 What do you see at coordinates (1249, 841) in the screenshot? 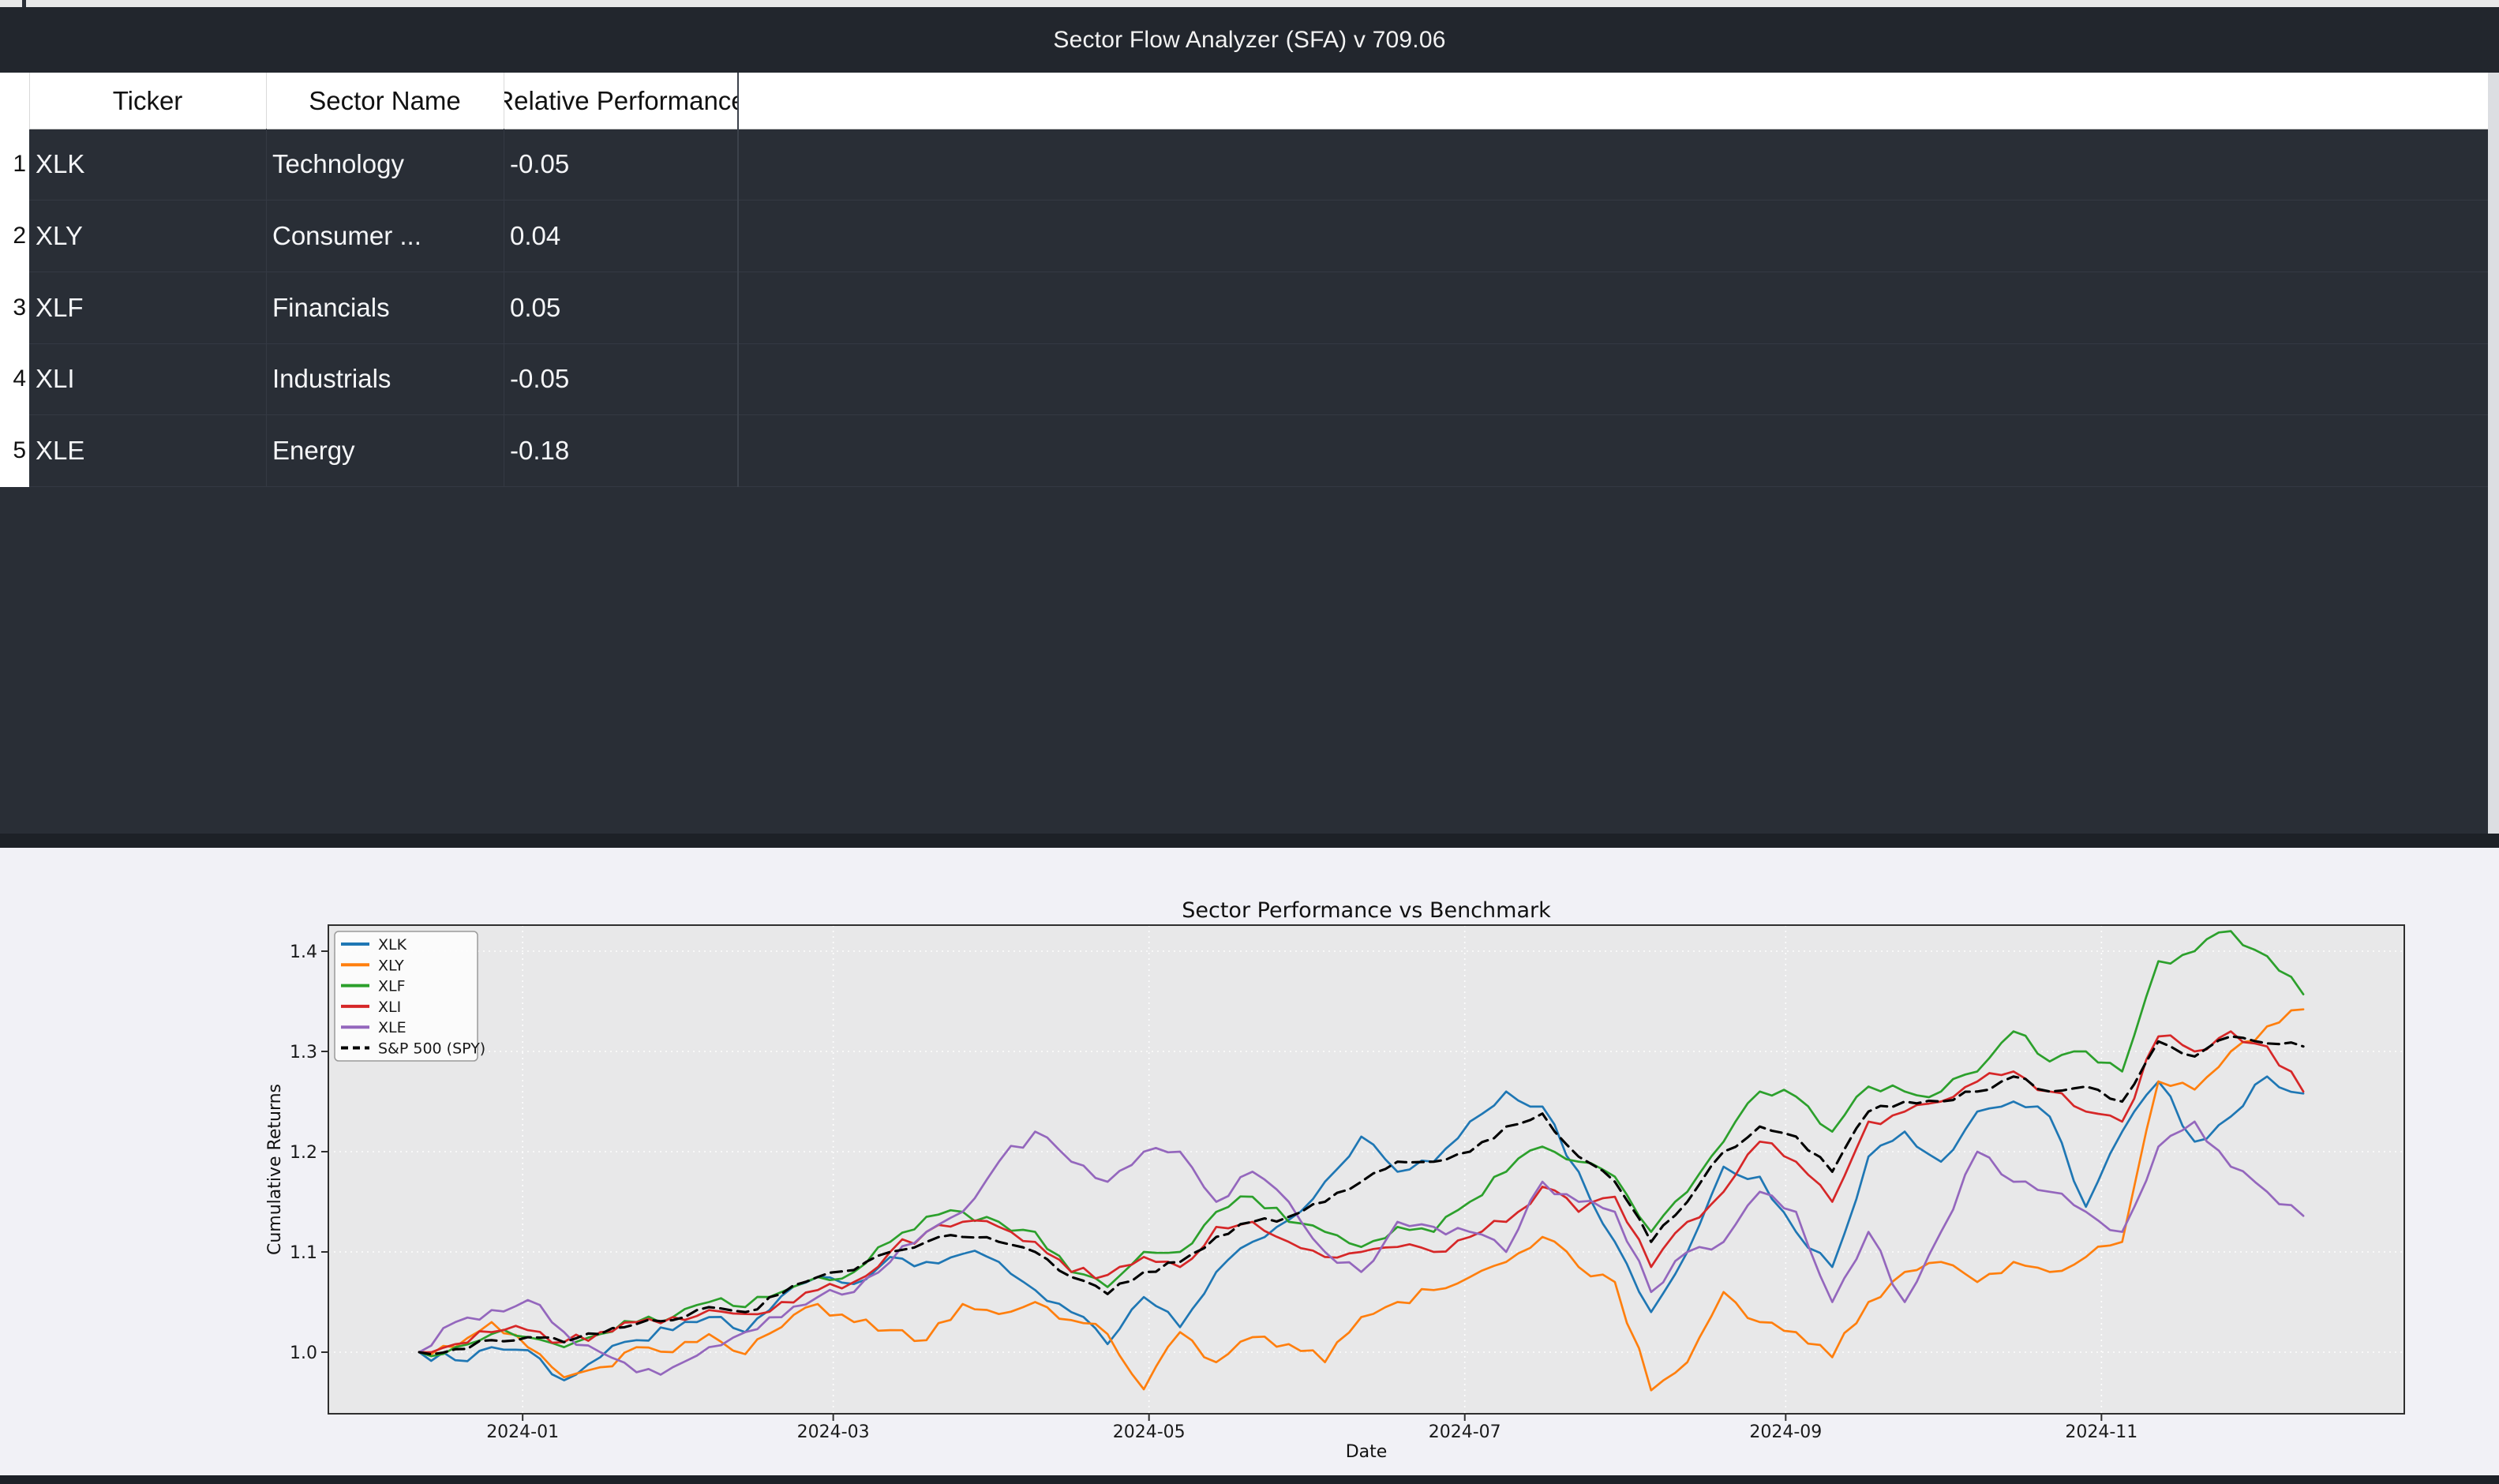
I see `panel-separator` at bounding box center [1249, 841].